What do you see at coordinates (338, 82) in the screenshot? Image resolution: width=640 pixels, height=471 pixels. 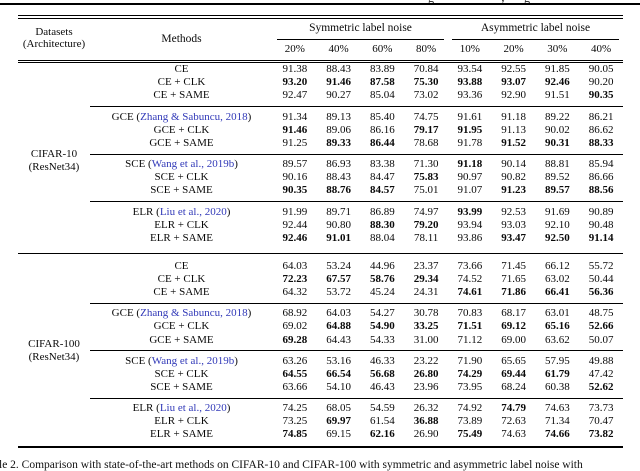 I see `value-cell: 91.46` at bounding box center [338, 82].